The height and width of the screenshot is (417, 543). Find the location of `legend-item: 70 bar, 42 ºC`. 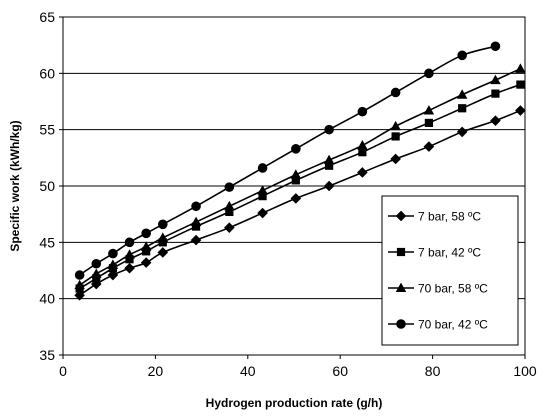

legend-item: 70 bar, 42 ºC is located at coordinates (438, 325).